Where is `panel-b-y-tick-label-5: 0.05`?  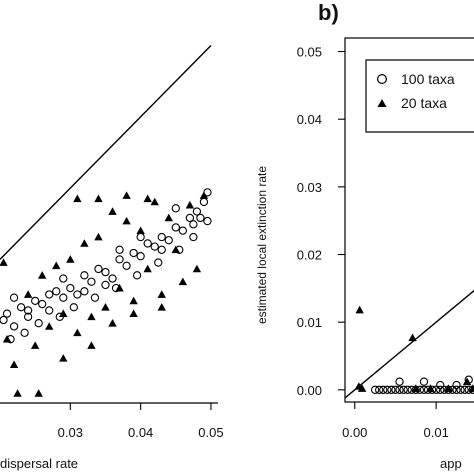
panel-b-y-tick-label-5: 0.05 is located at coordinates (309, 52).